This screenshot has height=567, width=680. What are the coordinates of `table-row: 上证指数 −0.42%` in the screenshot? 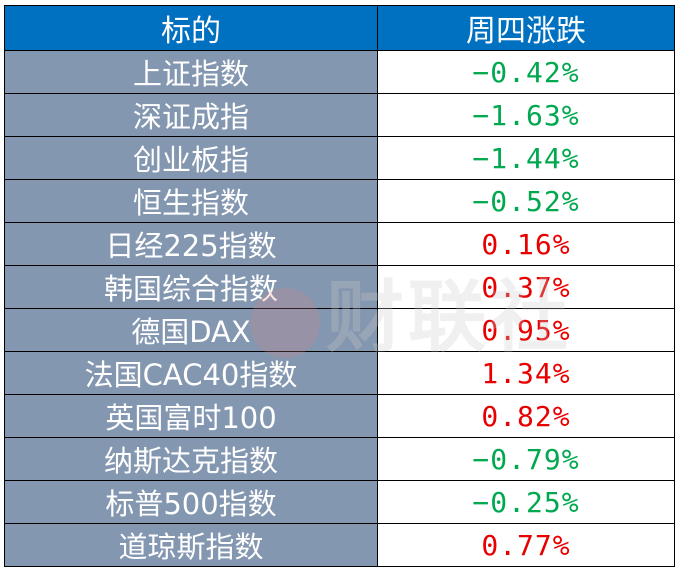 It's located at (339, 72).